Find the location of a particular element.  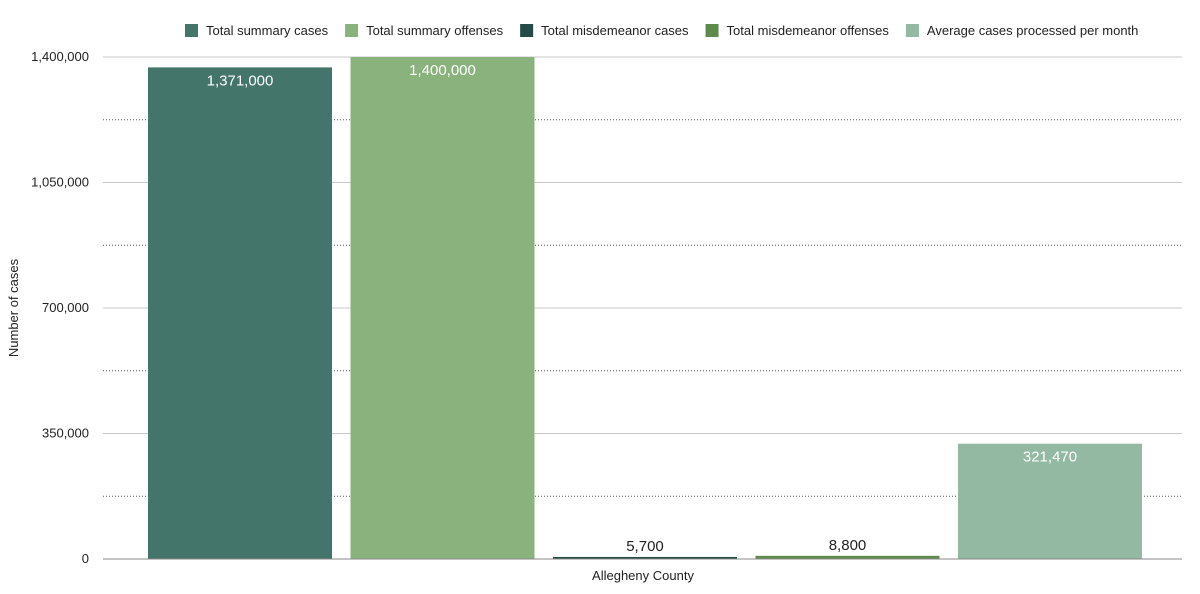

data-label: 321,470 is located at coordinates (1050, 457).